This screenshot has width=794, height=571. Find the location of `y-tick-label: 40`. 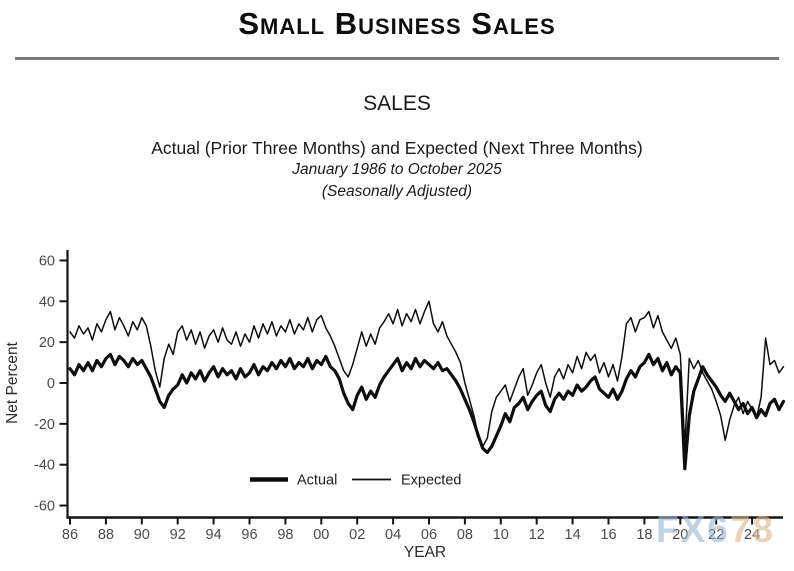

y-tick-label: 40 is located at coordinates (47, 302).